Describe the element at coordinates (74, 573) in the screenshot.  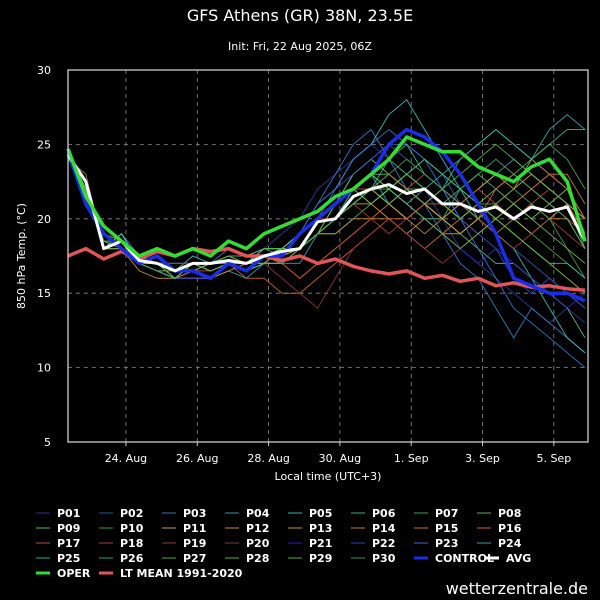
I see `legend-label: OPER` at that location.